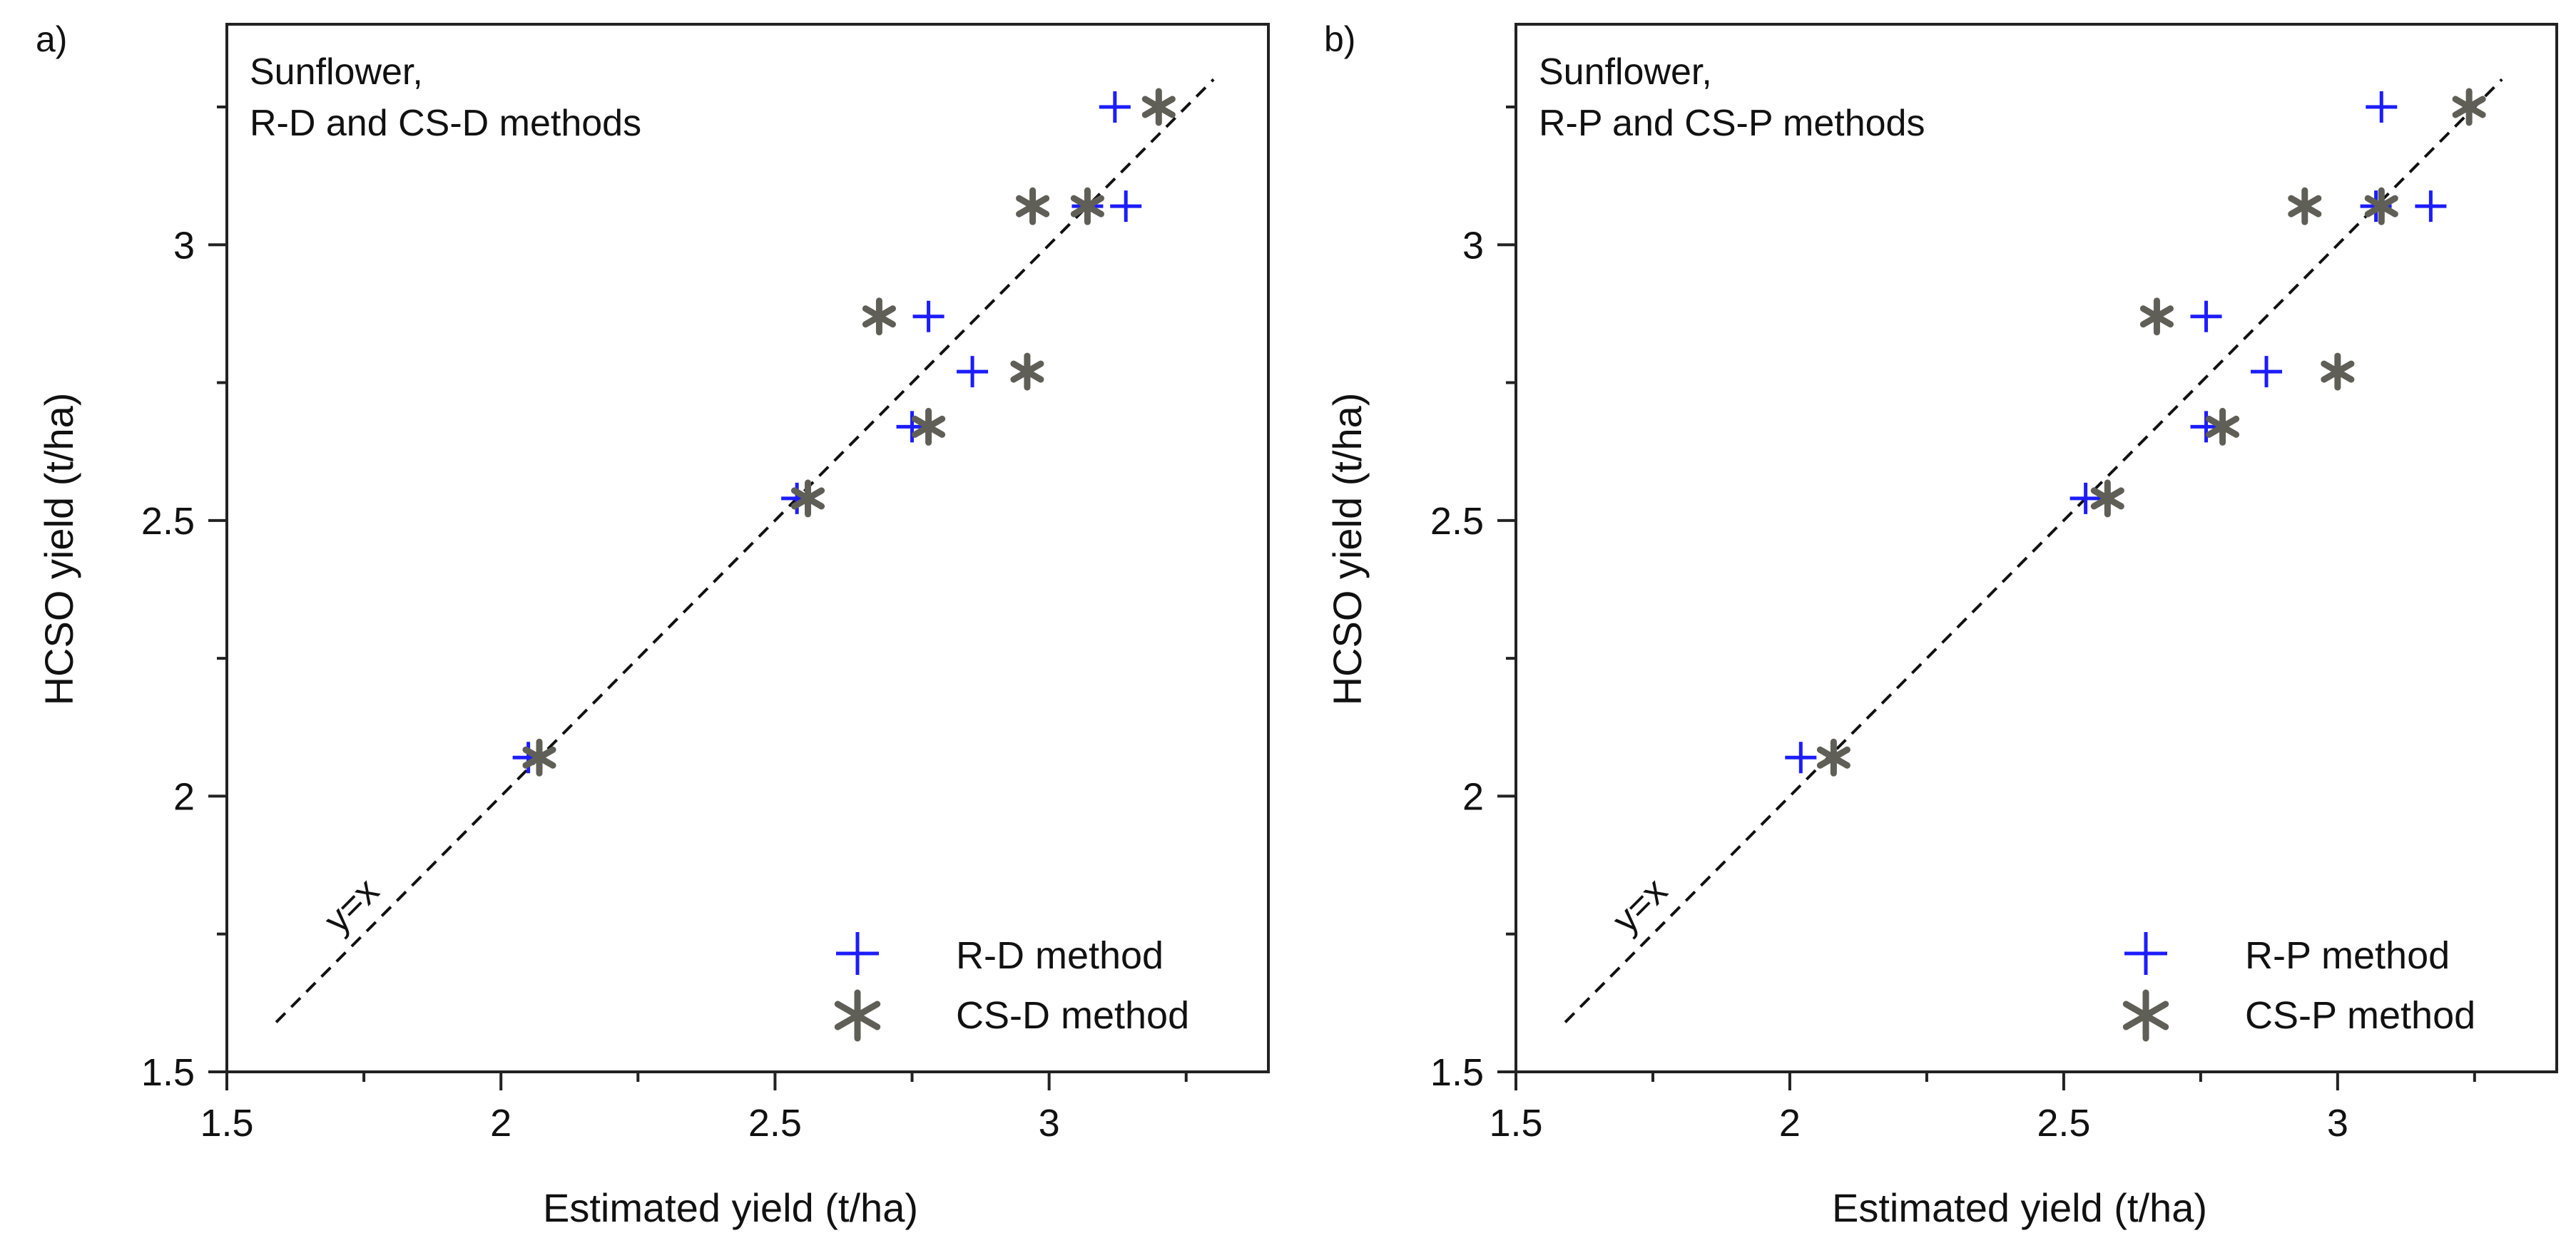  What do you see at coordinates (1339, 39) in the screenshot?
I see `panel-label: b)` at bounding box center [1339, 39].